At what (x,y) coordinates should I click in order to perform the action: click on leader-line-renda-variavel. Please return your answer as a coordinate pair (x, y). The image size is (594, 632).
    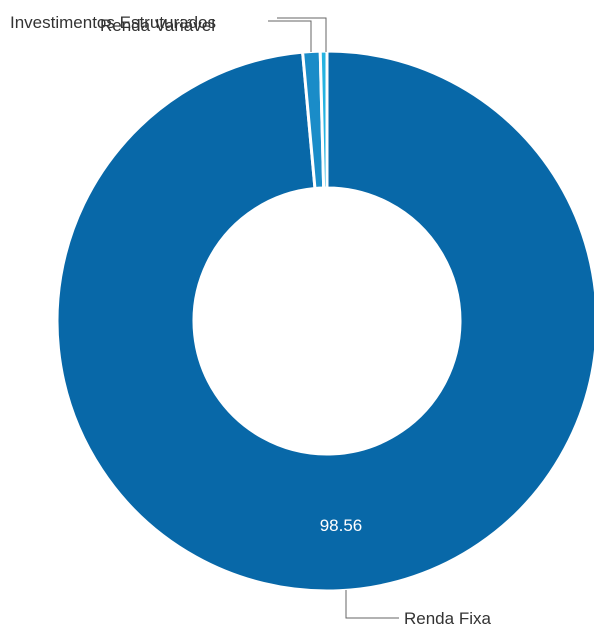
    Looking at the image, I should click on (302, 34).